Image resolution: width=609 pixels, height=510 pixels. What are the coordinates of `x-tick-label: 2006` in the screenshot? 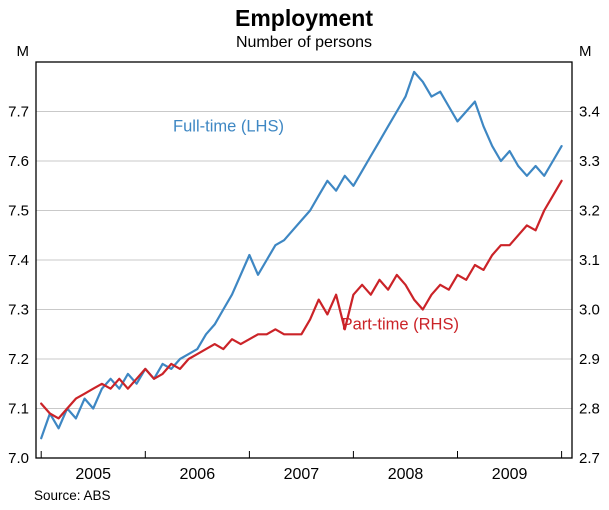 It's located at (198, 474).